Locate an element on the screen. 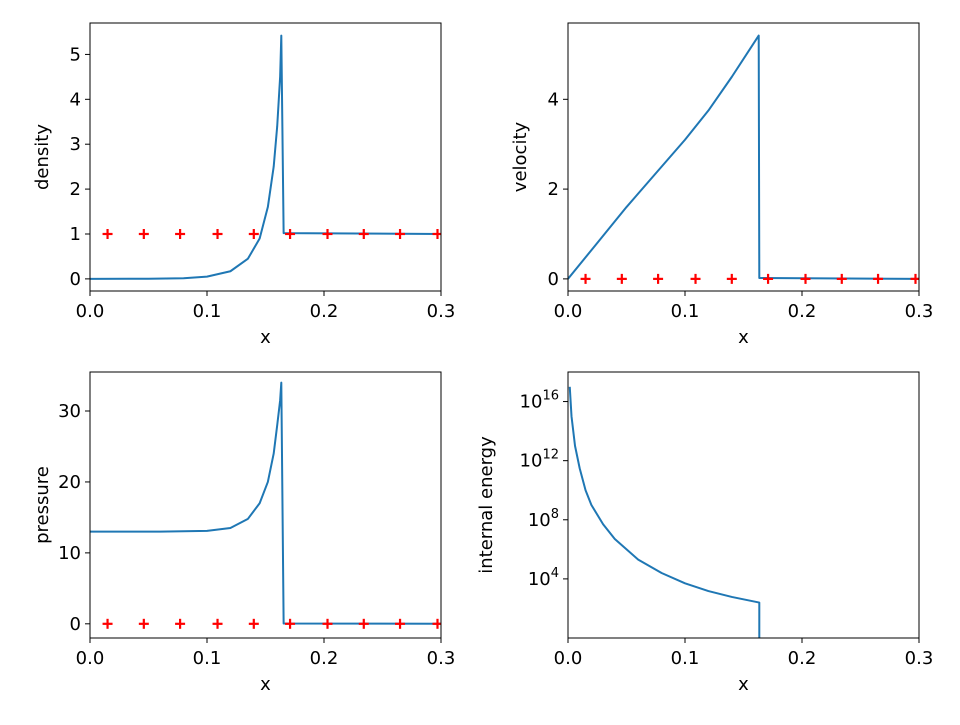 This screenshot has height=725, width=960. y-axis-label: pressure is located at coordinates (42, 505).